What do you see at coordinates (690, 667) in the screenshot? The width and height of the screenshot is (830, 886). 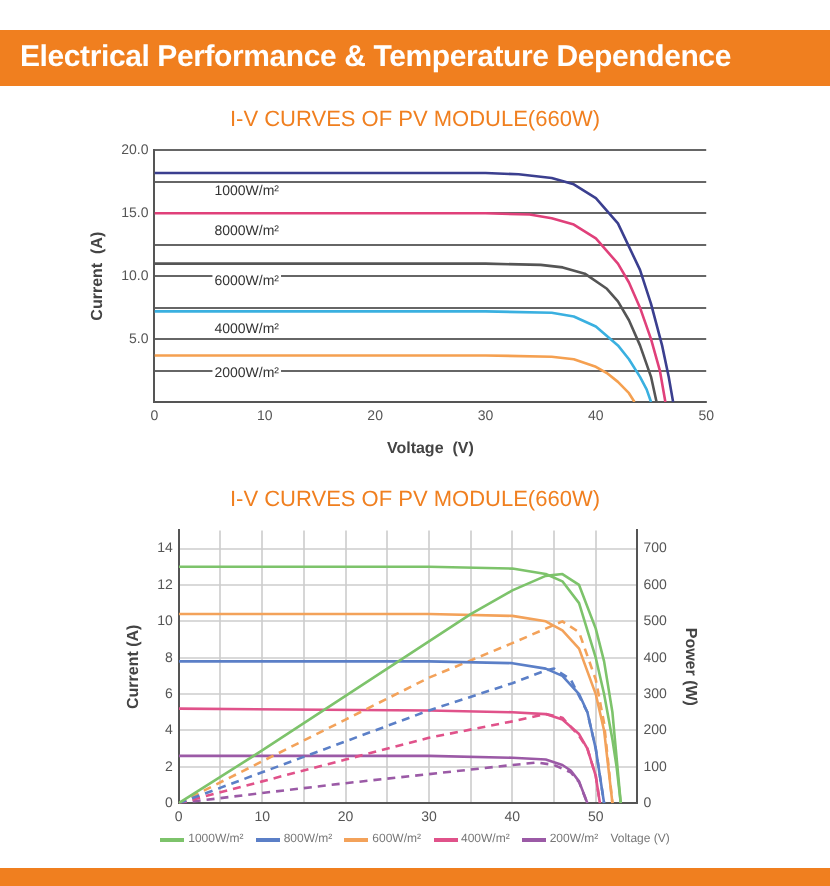 I see `y2-axis-title: Power (W)` at bounding box center [690, 667].